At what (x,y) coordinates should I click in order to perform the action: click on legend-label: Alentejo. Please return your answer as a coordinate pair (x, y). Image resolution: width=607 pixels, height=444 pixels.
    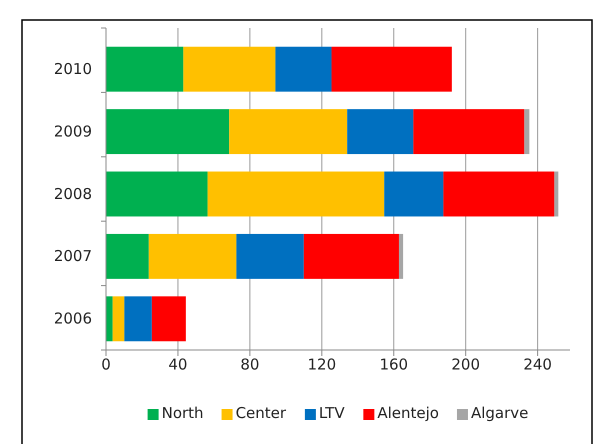
    Looking at the image, I should click on (408, 413).